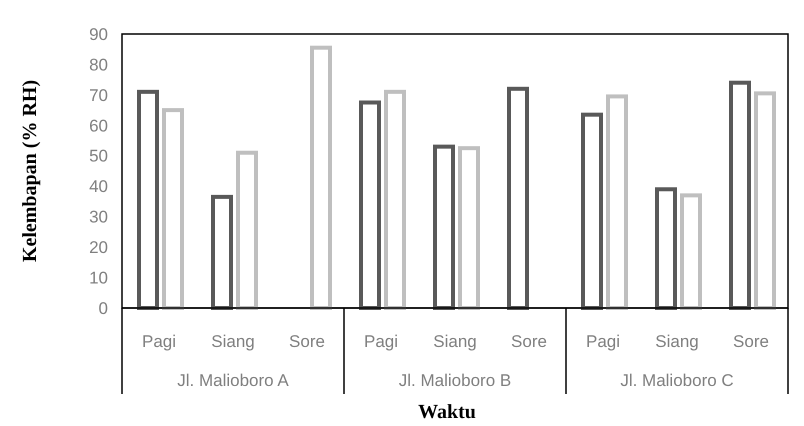 The image size is (804, 426). What do you see at coordinates (98, 156) in the screenshot?
I see `y-tick-label: 50` at bounding box center [98, 156].